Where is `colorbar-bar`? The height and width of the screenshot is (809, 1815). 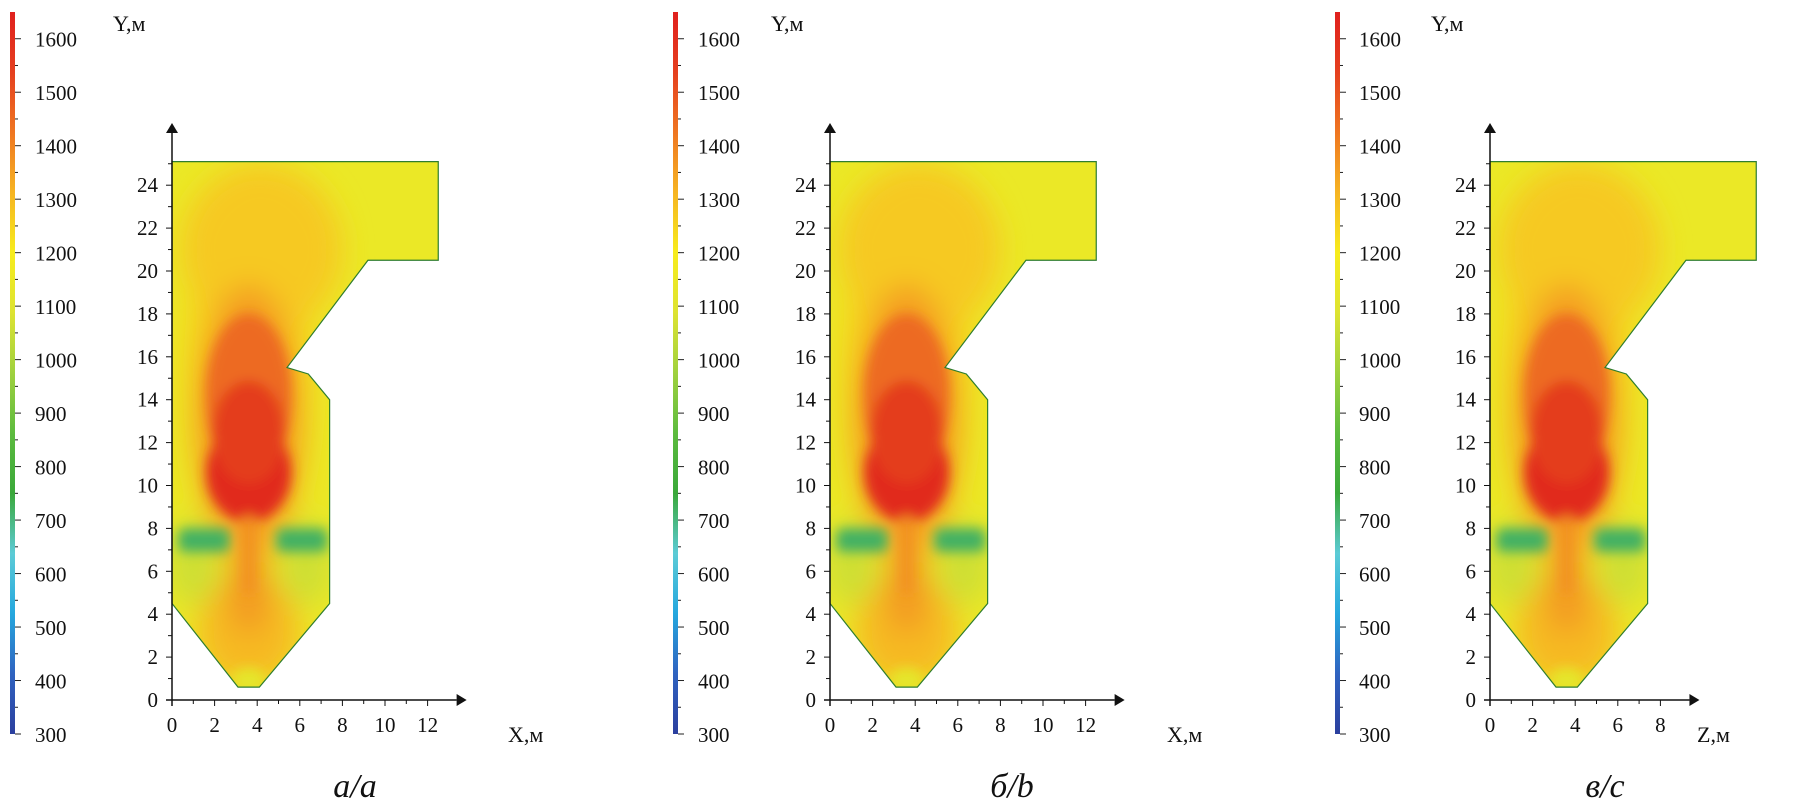 colorbar-bar is located at coordinates (12, 373).